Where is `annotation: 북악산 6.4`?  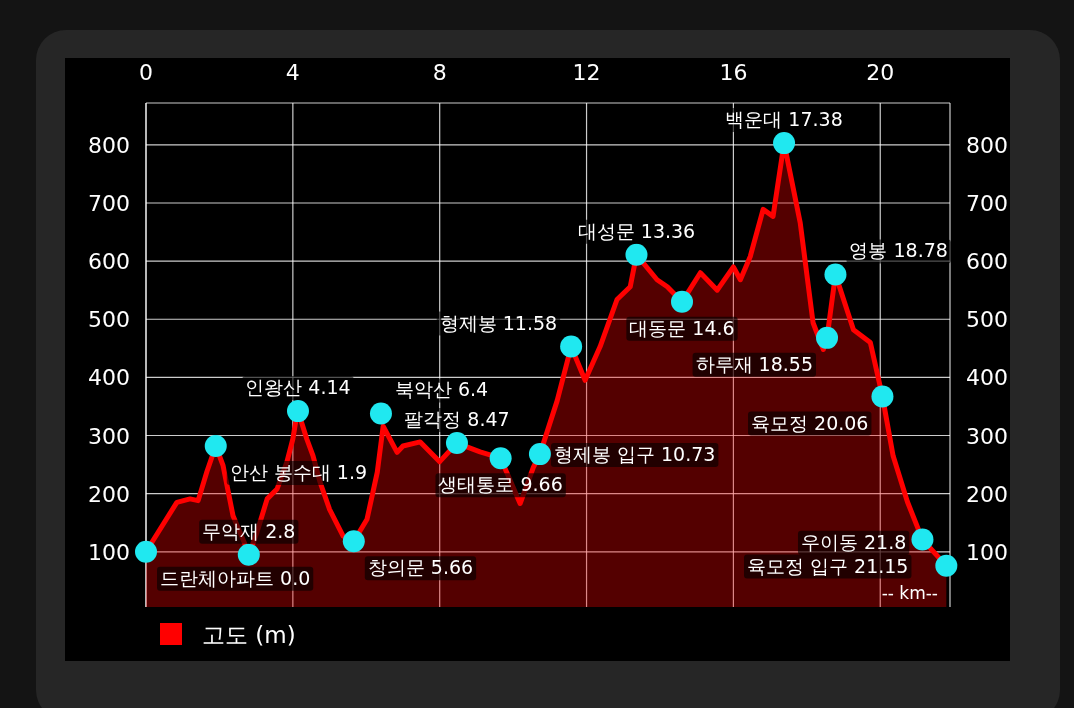 annotation: 북악산 6.4 is located at coordinates (441, 389).